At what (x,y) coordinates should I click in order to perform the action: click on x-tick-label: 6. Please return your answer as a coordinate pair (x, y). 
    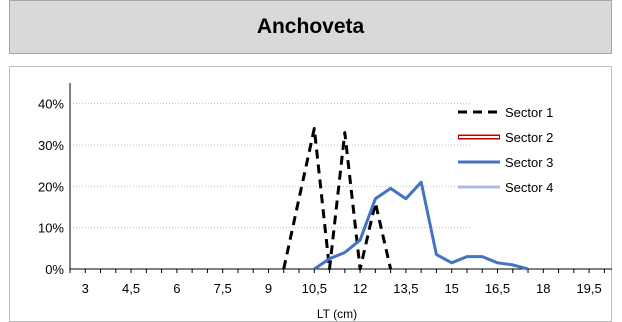
    Looking at the image, I should click on (176, 288).